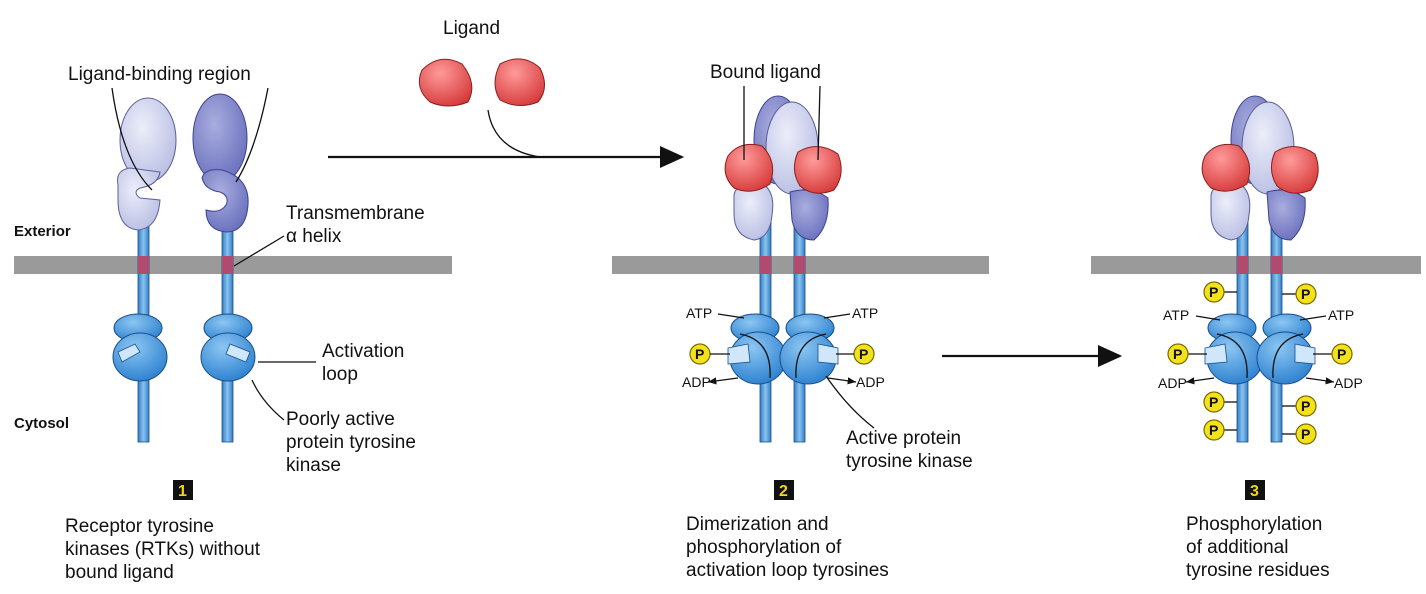 The height and width of the screenshot is (594, 1426). What do you see at coordinates (514, 133) in the screenshot?
I see `ligand-binding-curve` at bounding box center [514, 133].